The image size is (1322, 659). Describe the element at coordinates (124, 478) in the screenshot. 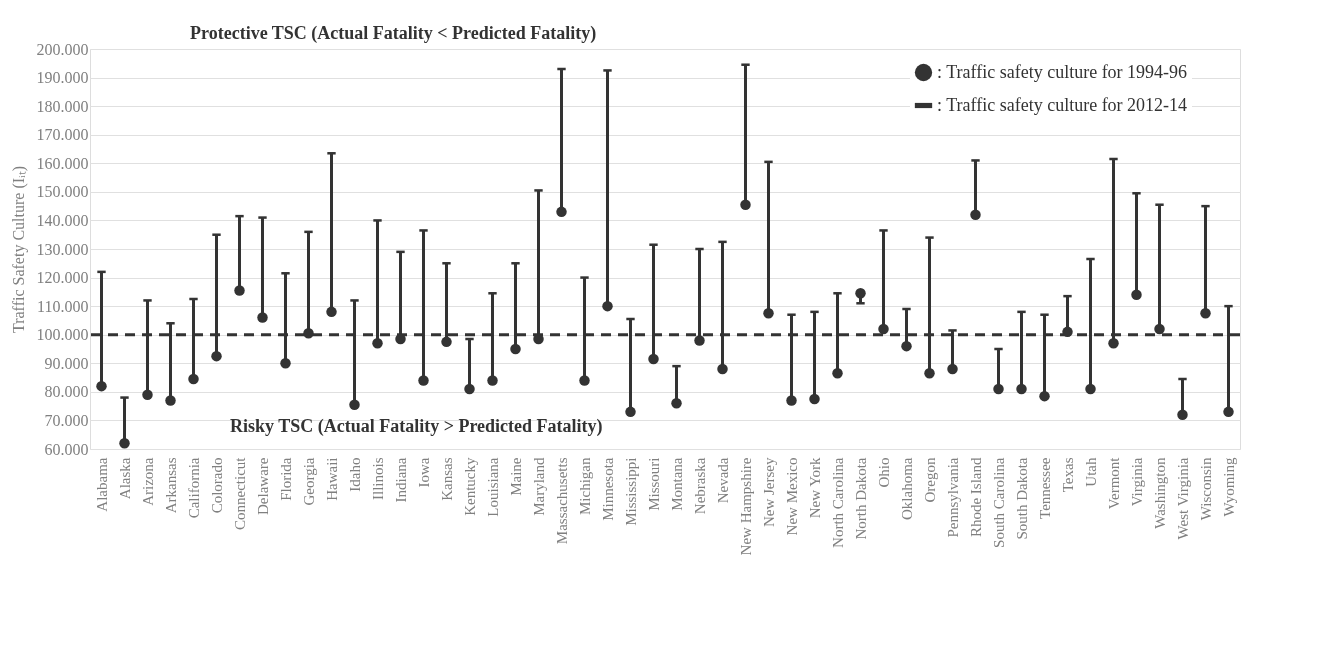

I see `x-tick-label: Alaska` at that location.